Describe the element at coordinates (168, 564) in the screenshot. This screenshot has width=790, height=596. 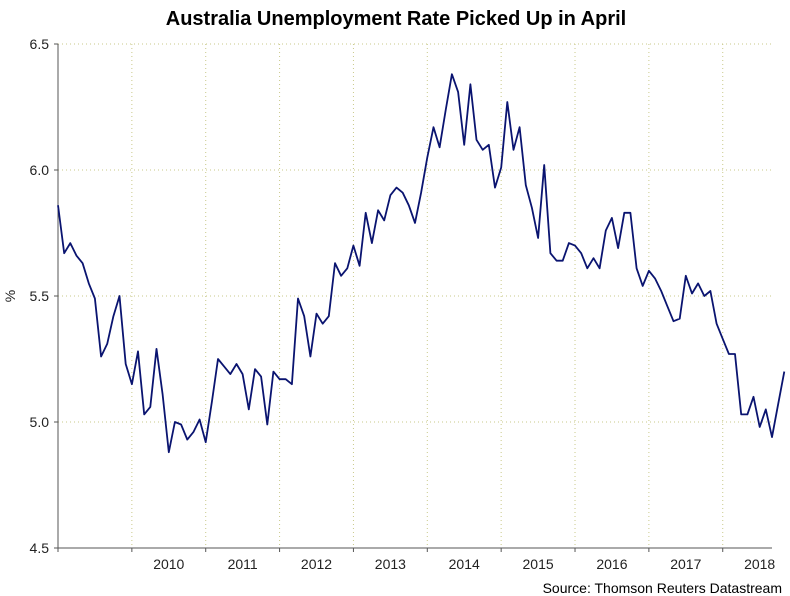
I see `x-tick-label: 2010` at that location.